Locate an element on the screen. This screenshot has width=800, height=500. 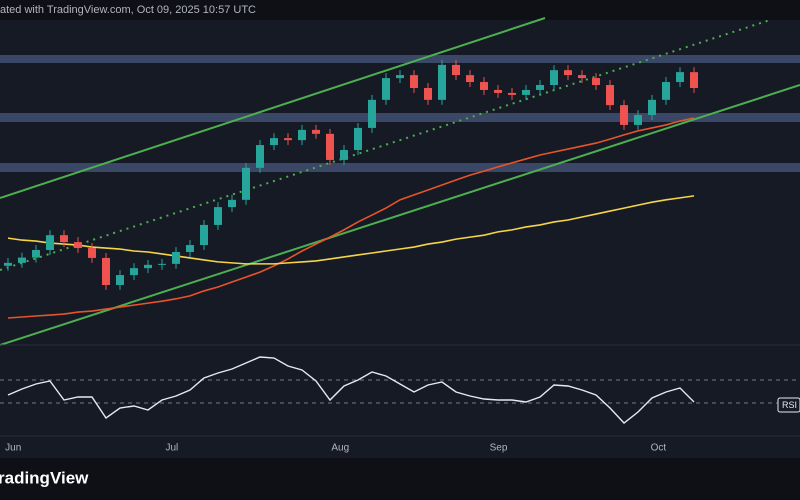
x-tick-label: Aug is located at coordinates (340, 448).